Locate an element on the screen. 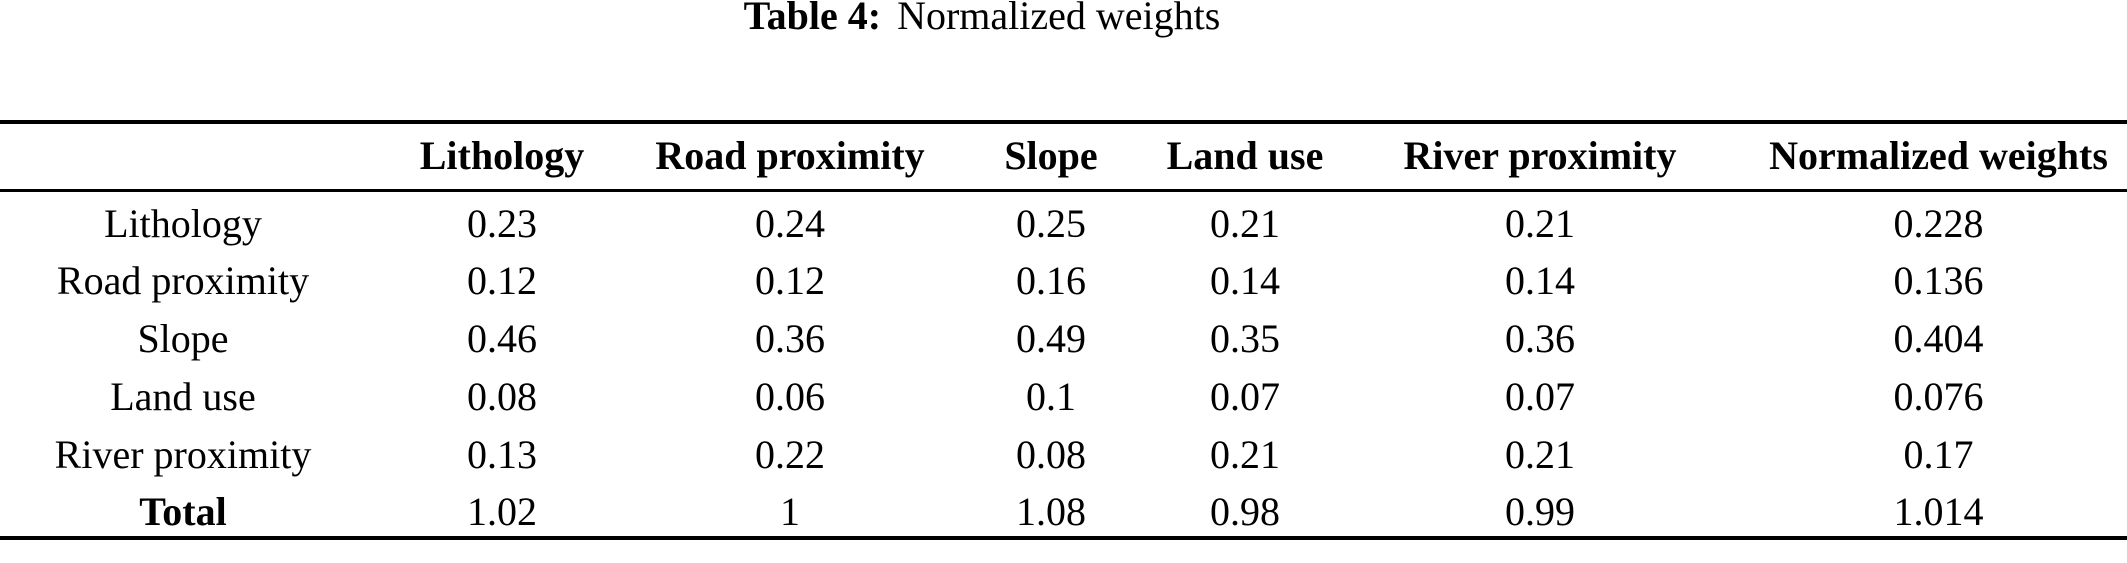 The height and width of the screenshot is (563, 2127). cell-normalized-weight: 0.404 is located at coordinates (1938, 338).